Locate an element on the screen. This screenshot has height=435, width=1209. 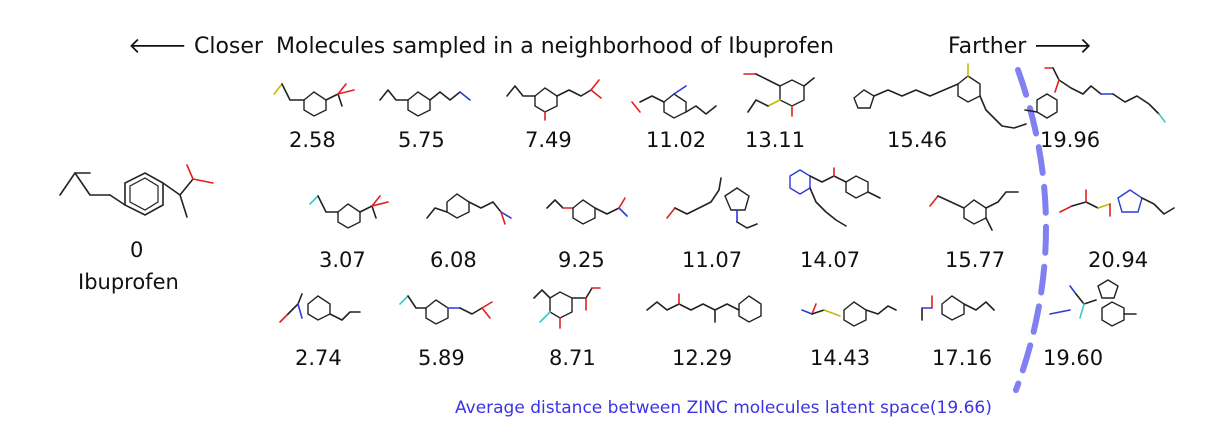
distance-value: 3.07 is located at coordinates (342, 260).